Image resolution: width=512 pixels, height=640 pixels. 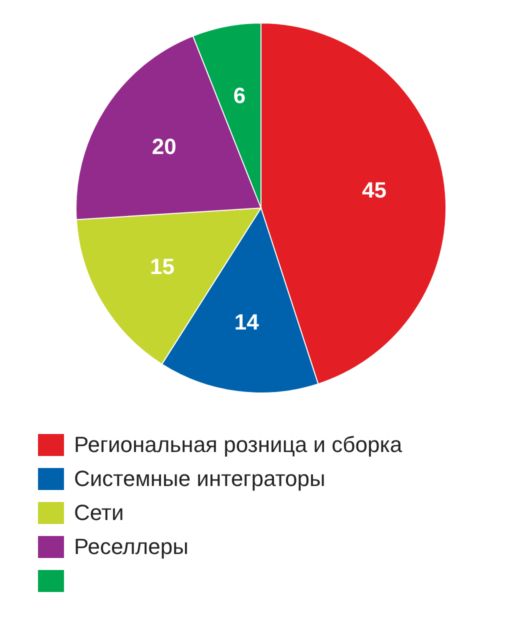 What do you see at coordinates (238, 445) in the screenshot?
I see `legend-label: Региональная розница и сборка` at bounding box center [238, 445].